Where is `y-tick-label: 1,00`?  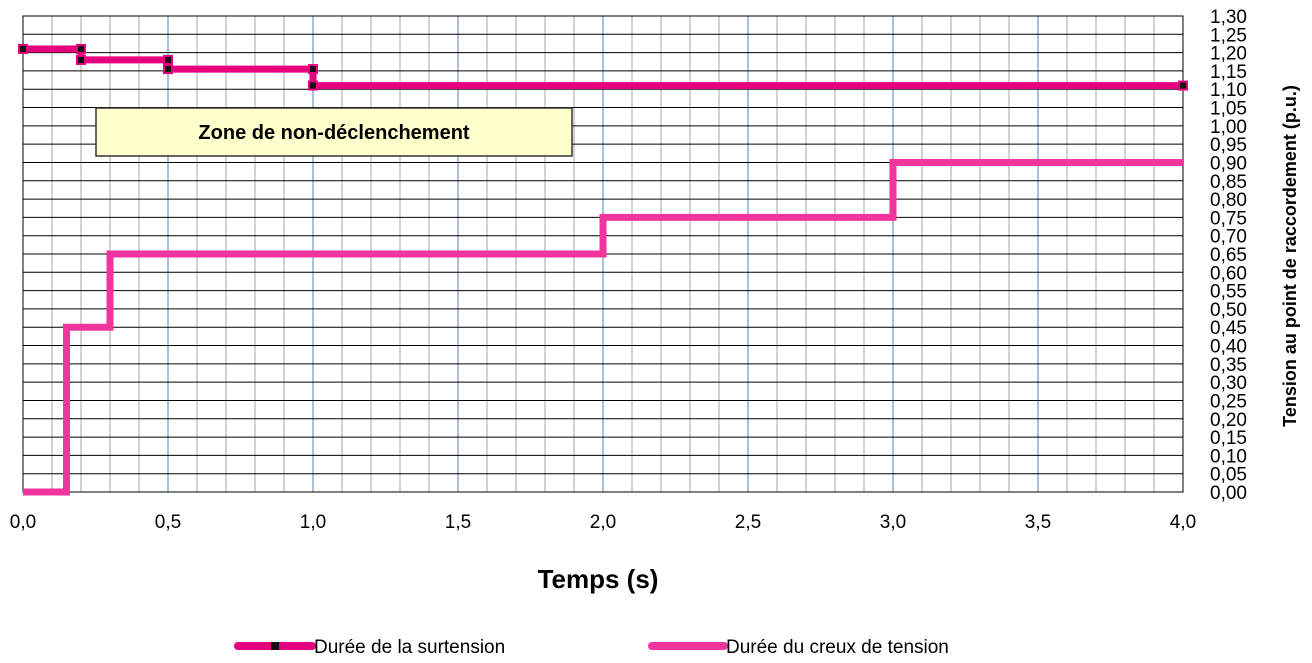
y-tick-label: 1,00 is located at coordinates (1228, 127).